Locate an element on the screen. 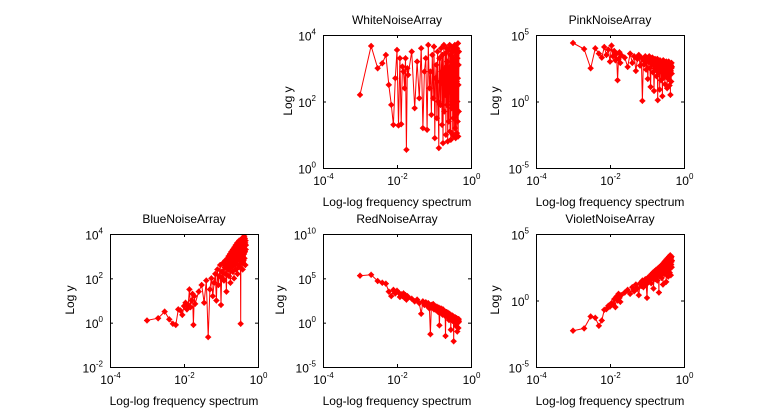 Image resolution: width=758 pixels, height=420 pixels. subplot-title: RedNoiseArray is located at coordinates (396, 219).